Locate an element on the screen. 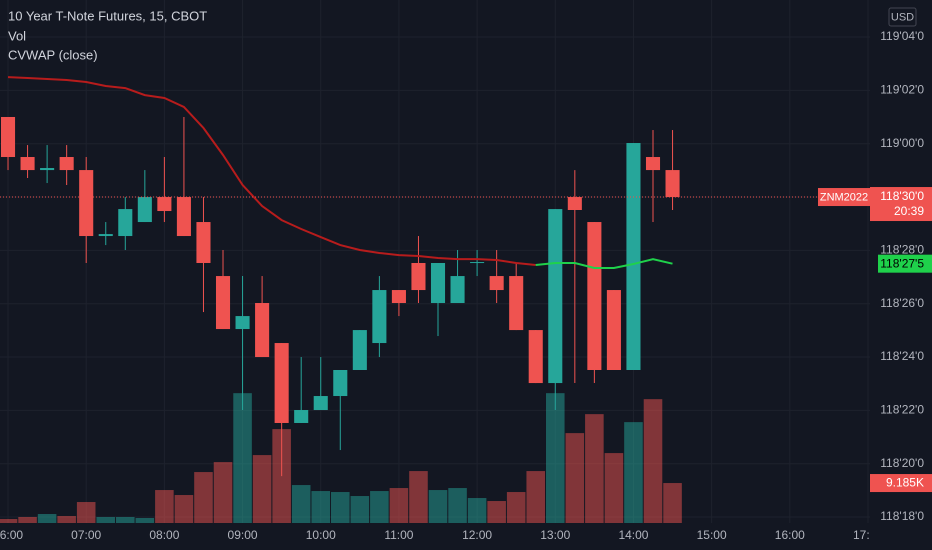  symbol-label: ZNM2022 is located at coordinates (844, 197).